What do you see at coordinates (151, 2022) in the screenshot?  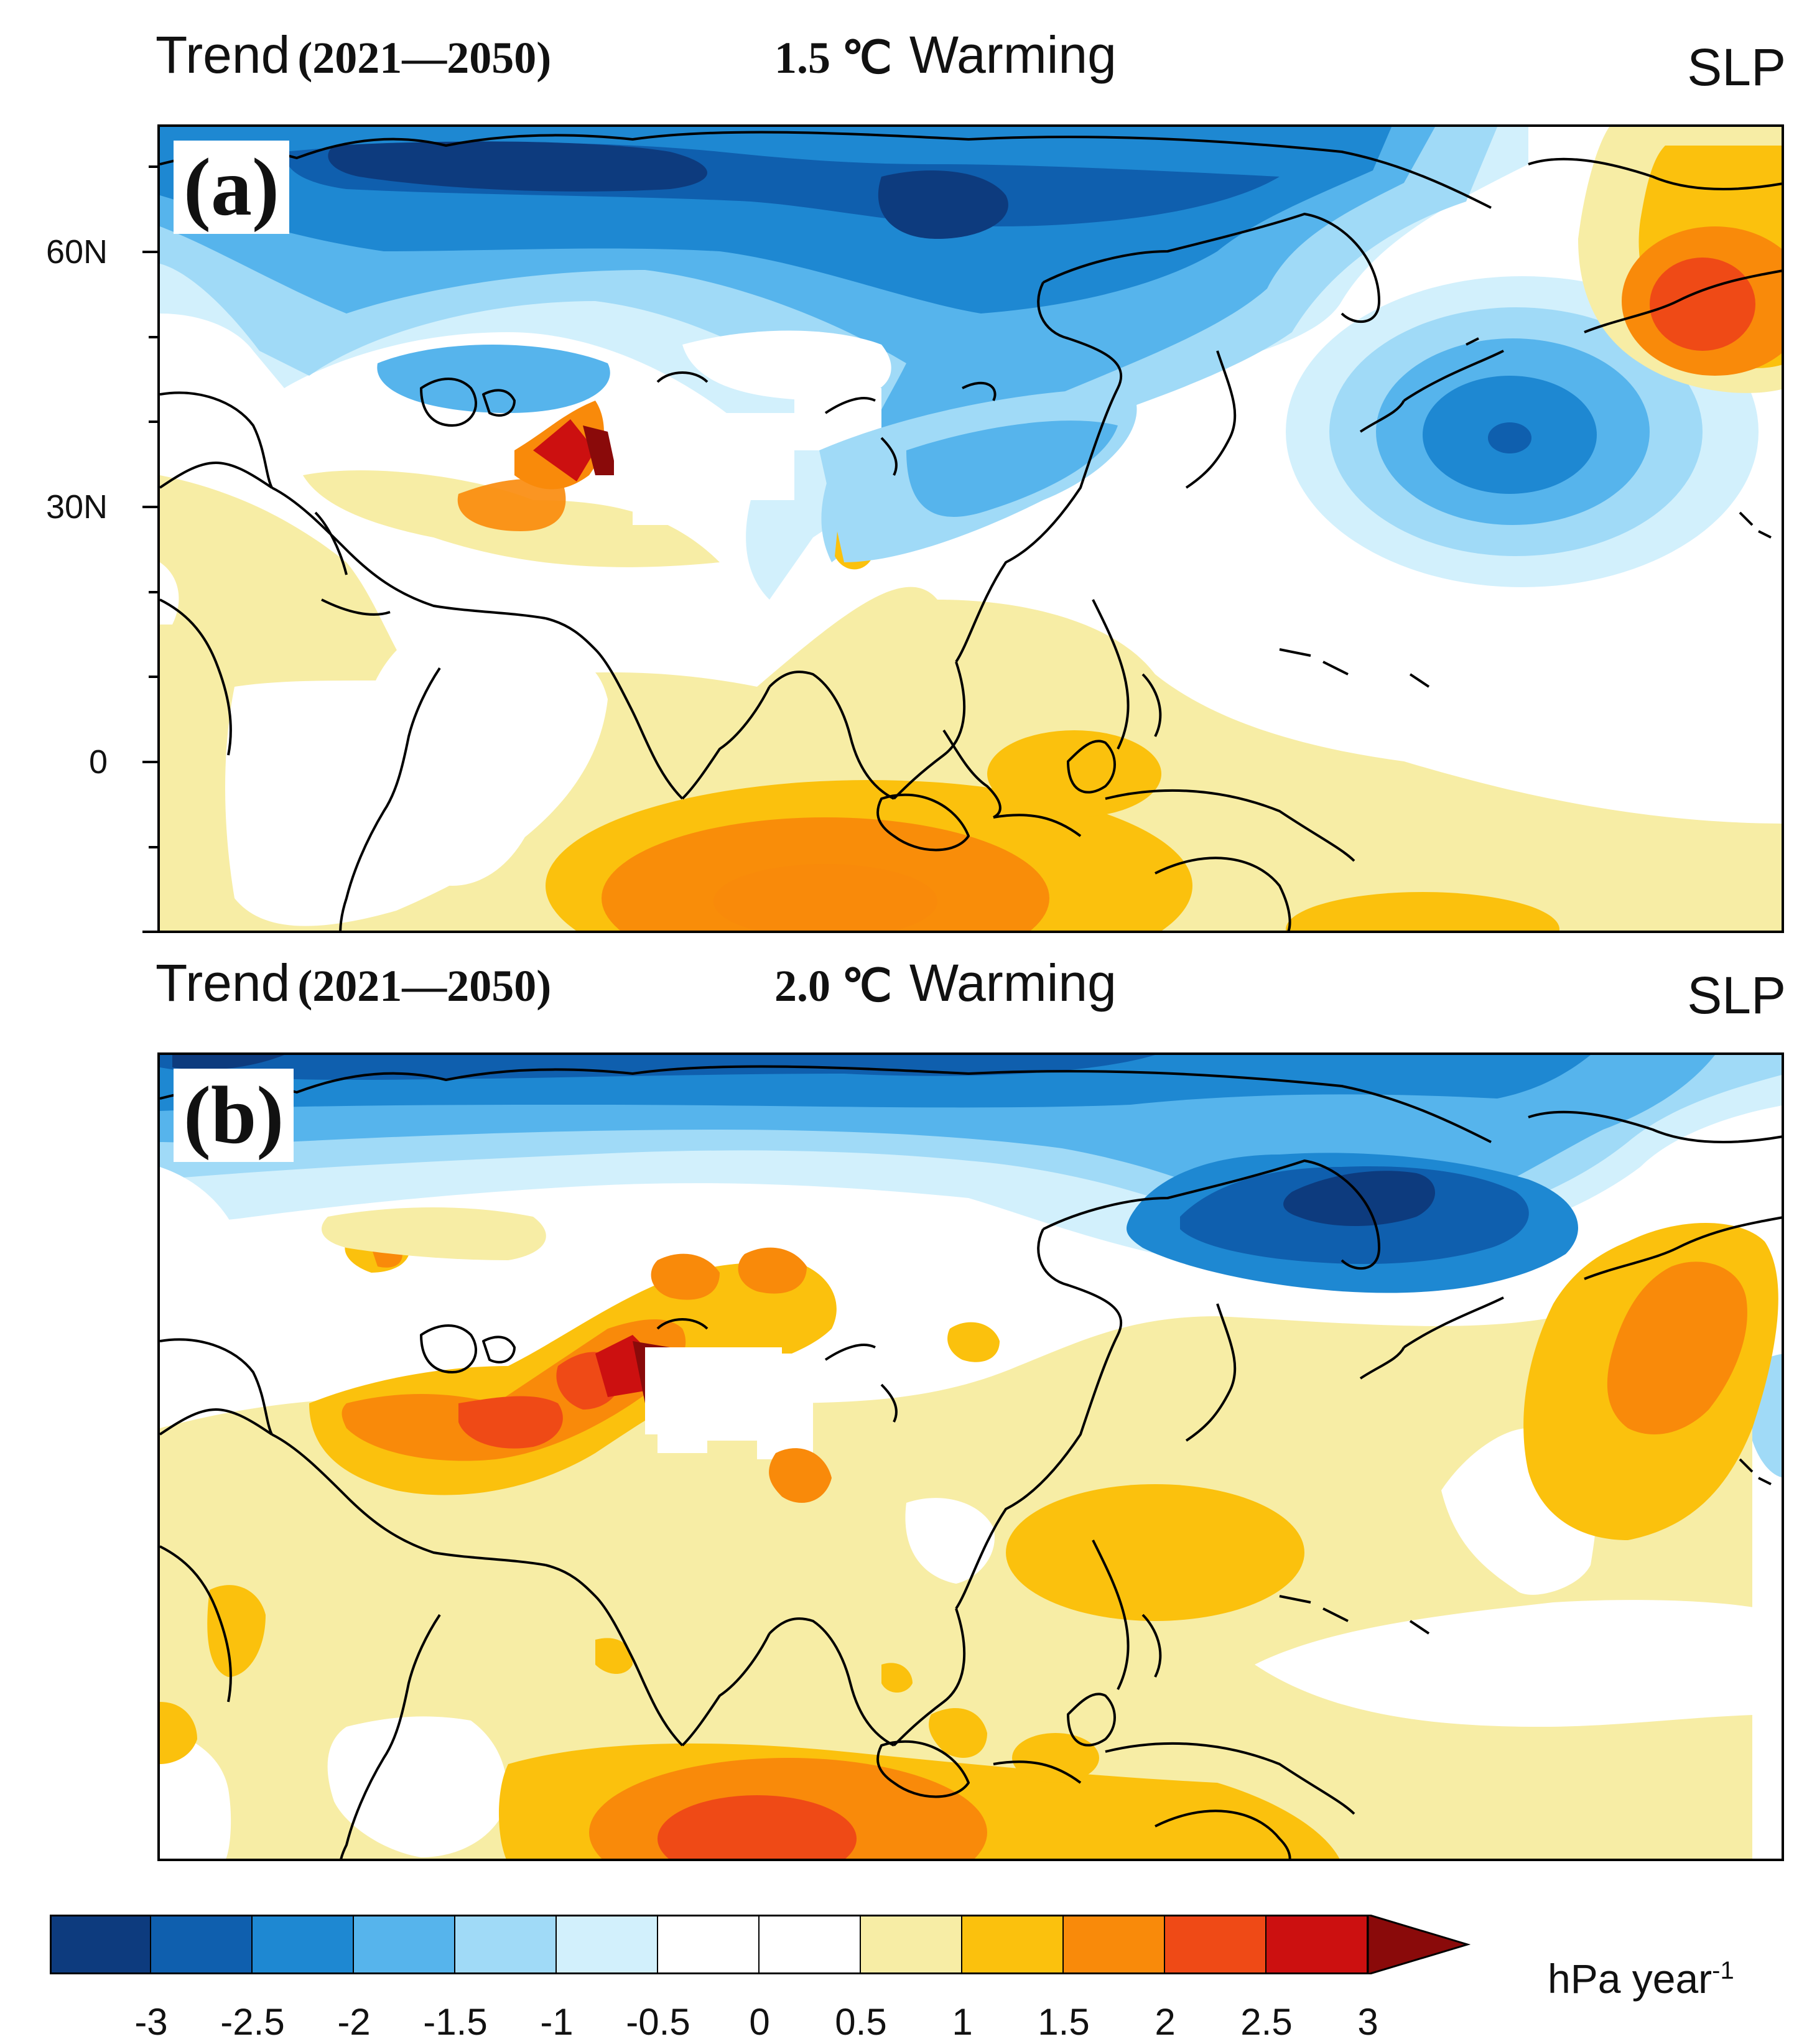 I see `colorbar-tick-label: -3` at bounding box center [151, 2022].